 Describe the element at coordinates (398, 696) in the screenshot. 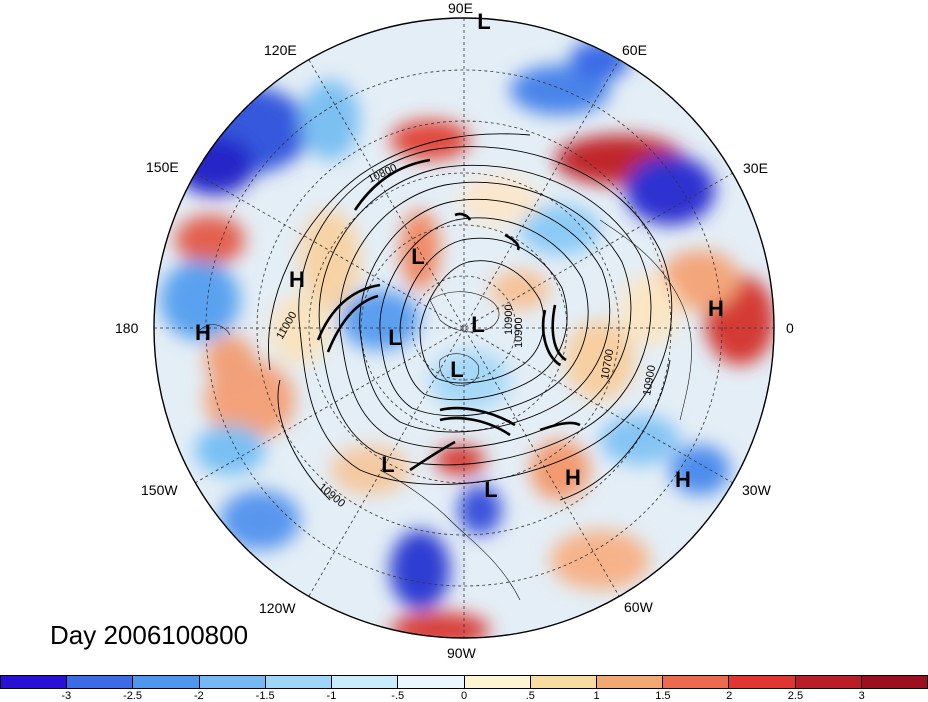

I see `colorbar-tick-label: -.5` at that location.